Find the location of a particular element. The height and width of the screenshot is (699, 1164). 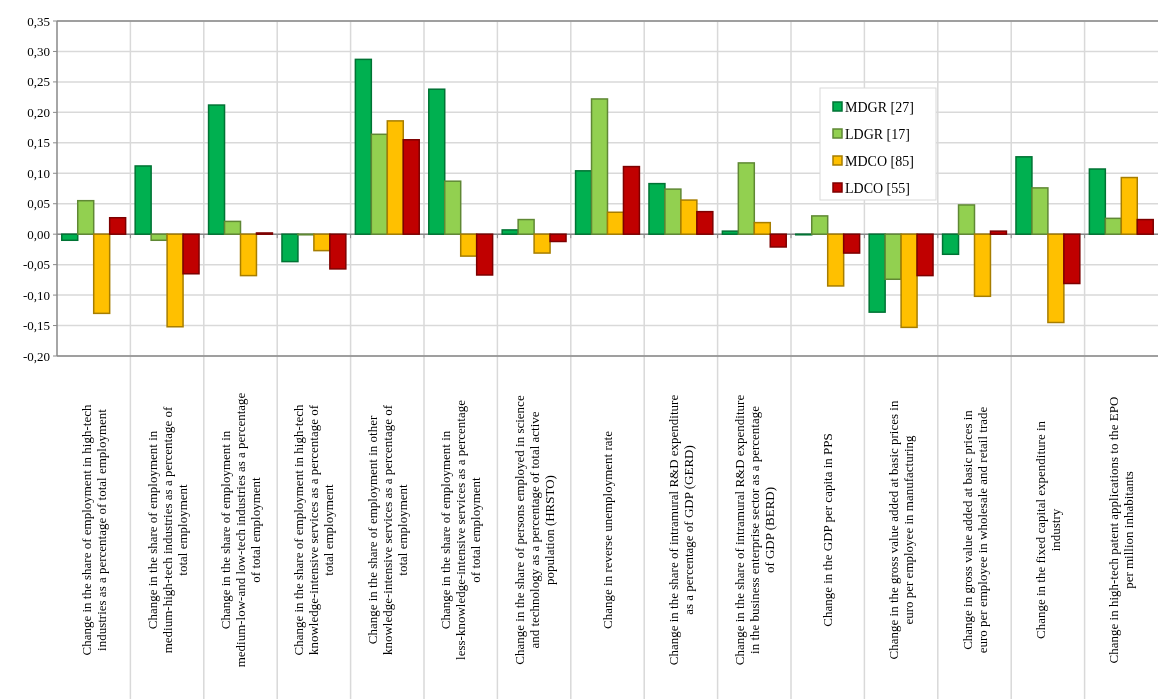

x-tick-label: Change in the share of employment in medium-low-and low-tech industries as a percentage of total employment is located at coordinates (241, 530).